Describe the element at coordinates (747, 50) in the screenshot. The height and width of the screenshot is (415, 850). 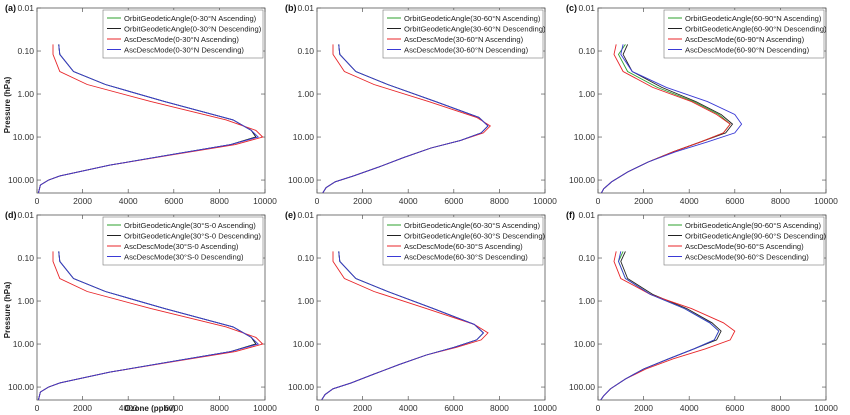
I see `legend-entry: AscDescMode(60-90°N Descending)` at that location.